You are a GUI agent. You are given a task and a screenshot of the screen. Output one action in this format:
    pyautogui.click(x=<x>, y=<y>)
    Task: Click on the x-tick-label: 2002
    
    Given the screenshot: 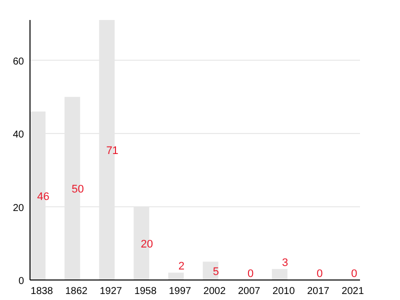 What is the action you would take?
    pyautogui.click(x=214, y=291)
    